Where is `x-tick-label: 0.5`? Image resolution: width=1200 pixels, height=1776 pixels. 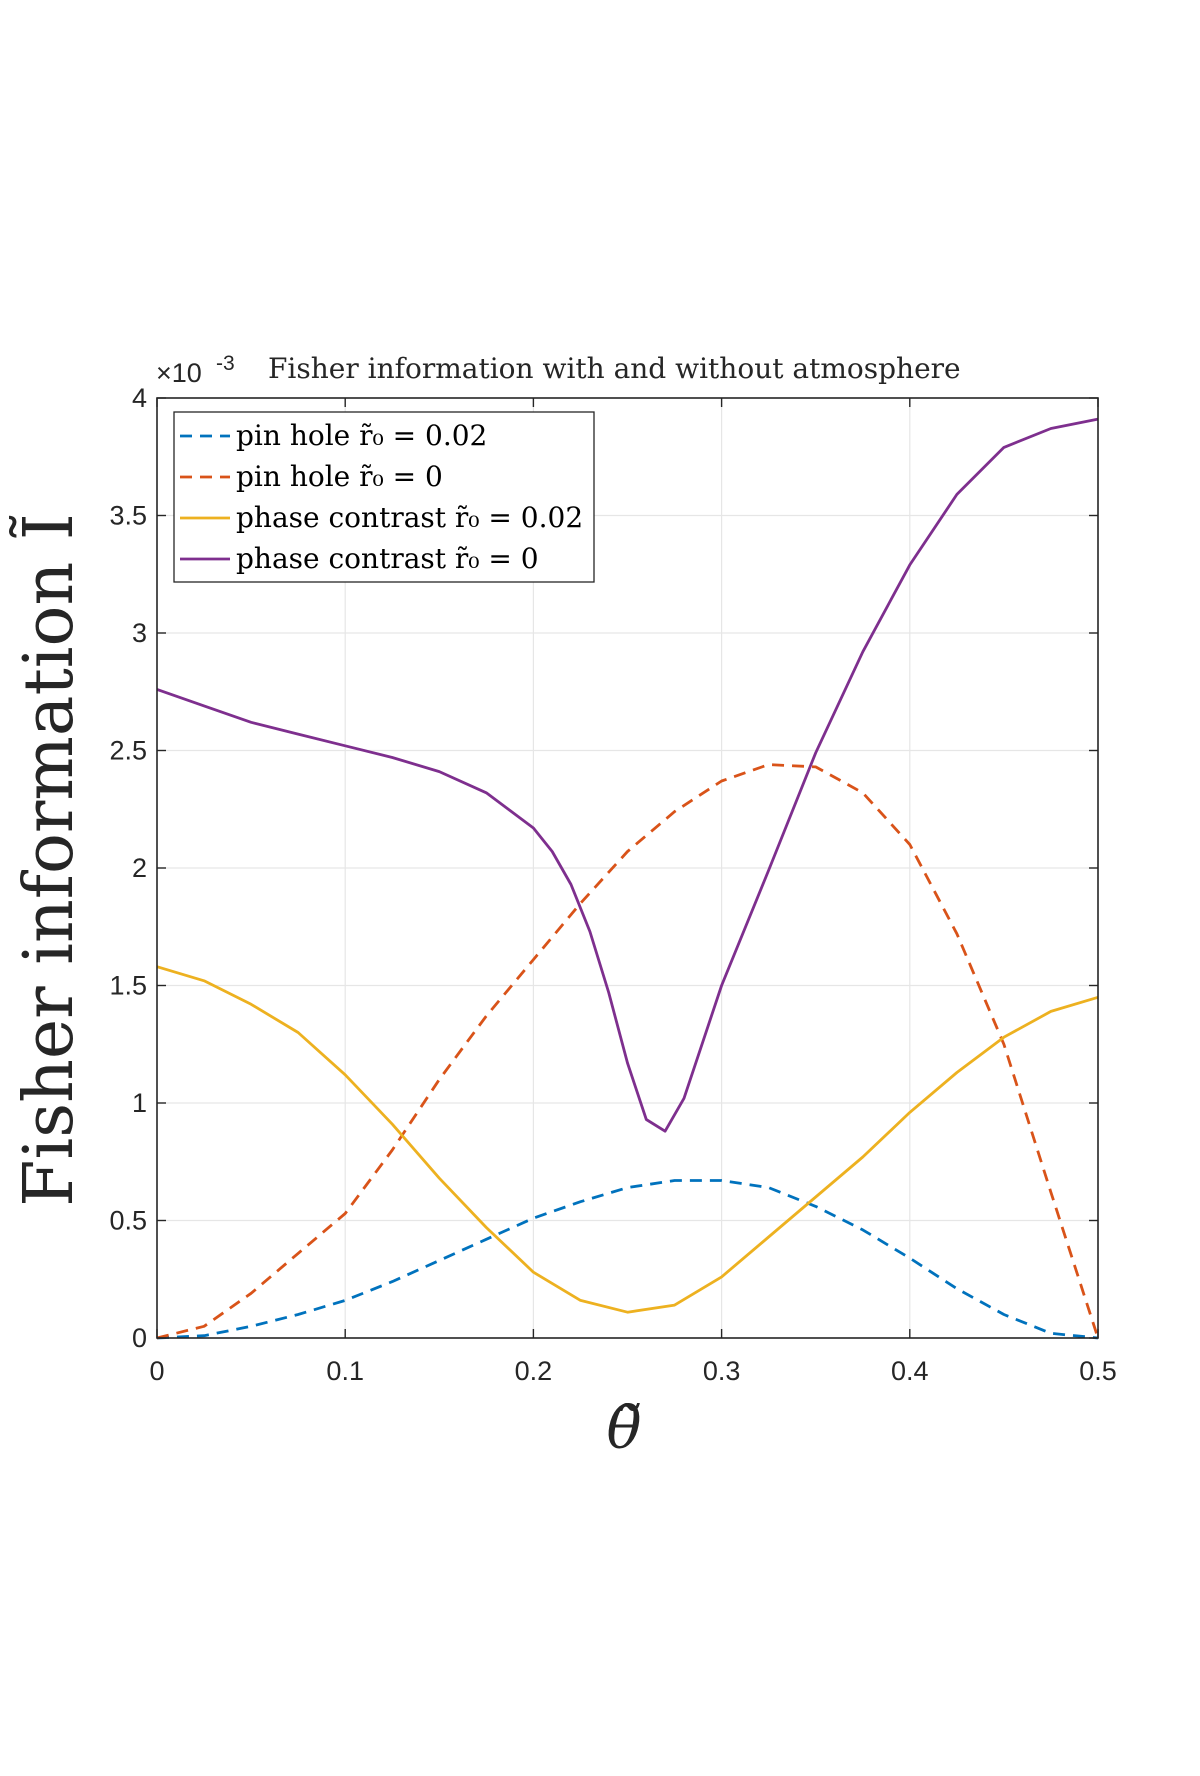
x-tick-label: 0.5 is located at coordinates (1098, 1371).